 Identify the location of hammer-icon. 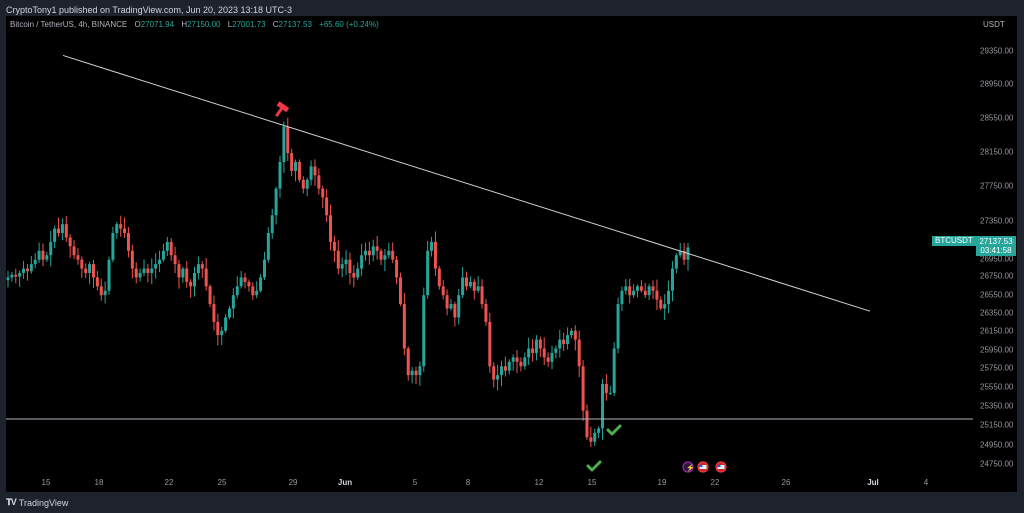
(282, 109).